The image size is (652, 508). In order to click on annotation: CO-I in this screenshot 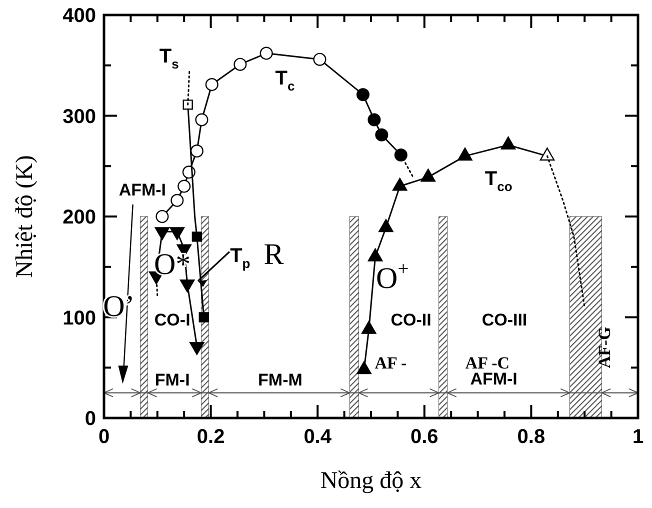, I will do `click(172, 320)`.